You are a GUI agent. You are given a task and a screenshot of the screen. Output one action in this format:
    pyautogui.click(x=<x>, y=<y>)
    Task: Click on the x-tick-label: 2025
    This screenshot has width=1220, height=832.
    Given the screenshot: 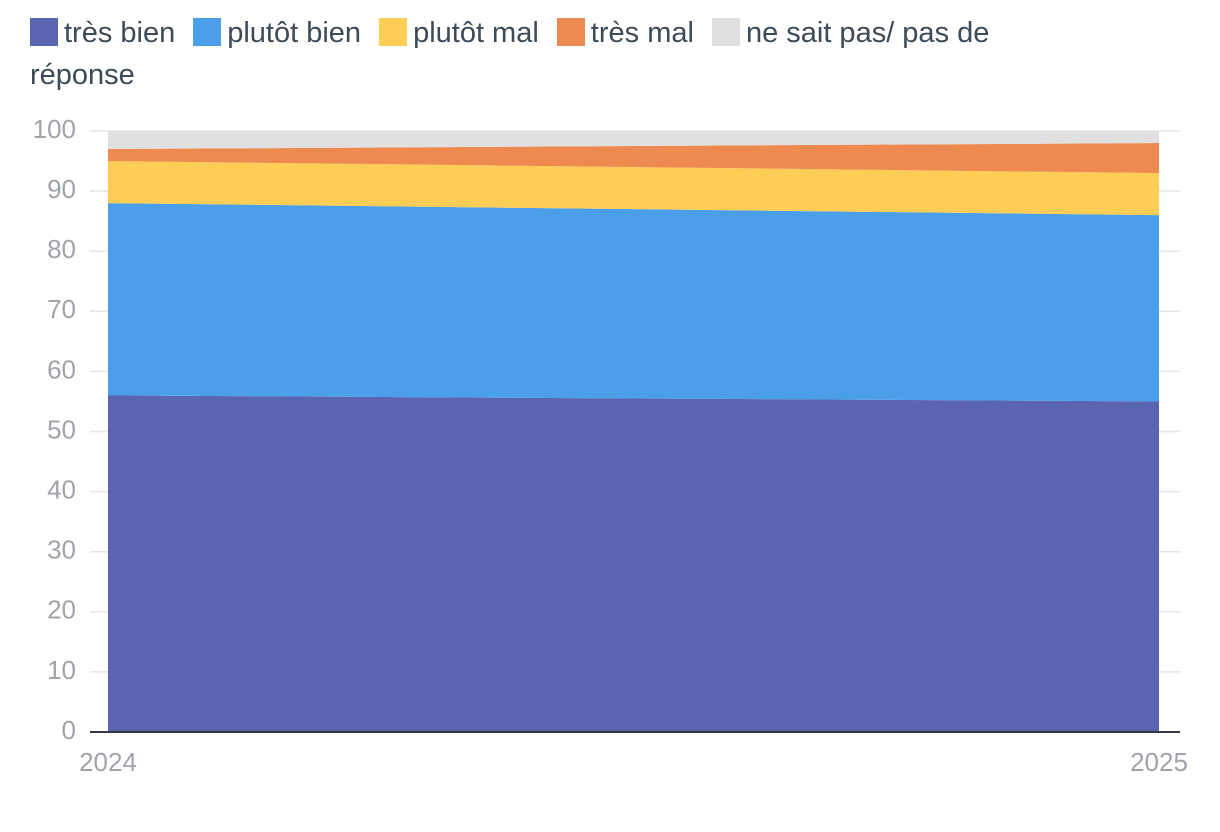 What is the action you would take?
    pyautogui.click(x=1159, y=762)
    